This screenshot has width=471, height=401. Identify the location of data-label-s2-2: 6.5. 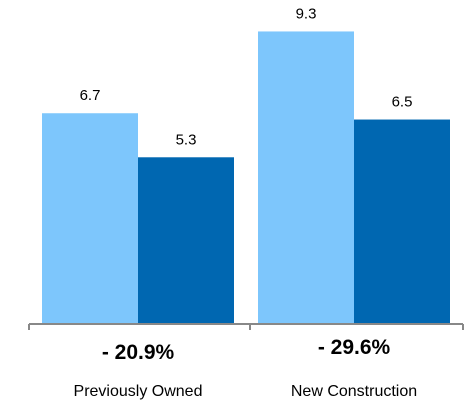
(402, 102).